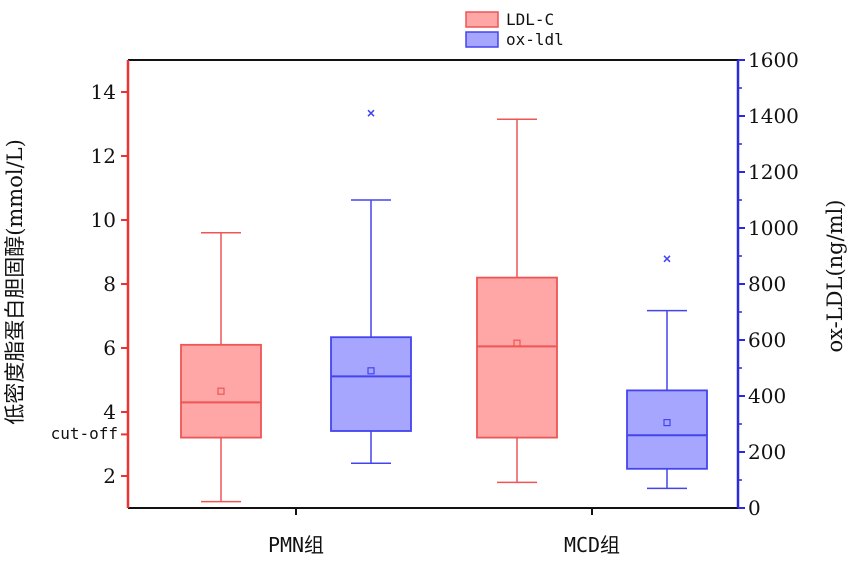 This screenshot has height=569, width=850. What do you see at coordinates (773, 60) in the screenshot?
I see `right-tick-label: 1600` at bounding box center [773, 60].